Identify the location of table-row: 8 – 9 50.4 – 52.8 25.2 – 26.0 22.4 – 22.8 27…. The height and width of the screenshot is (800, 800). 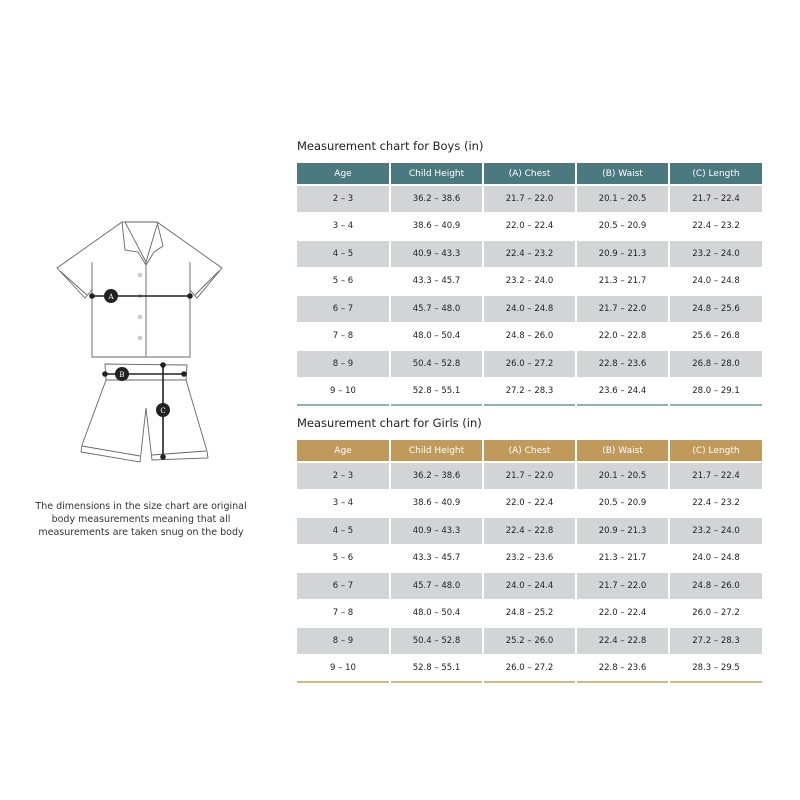
(529, 640).